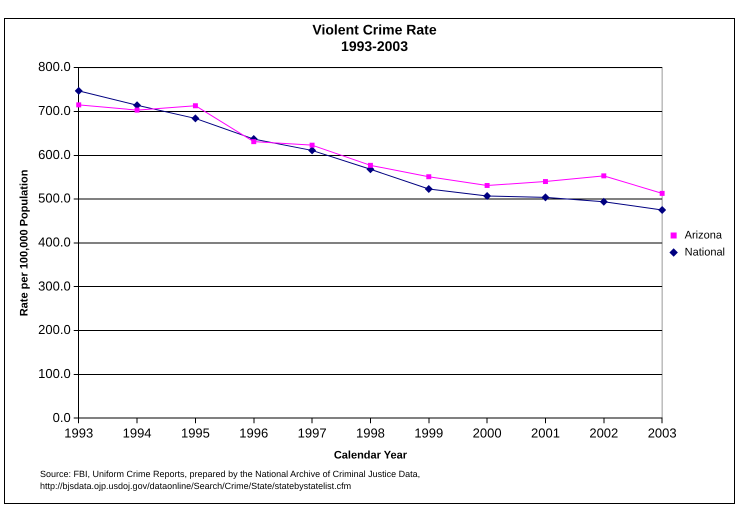 This screenshot has height=506, width=741. Describe the element at coordinates (195, 433) in the screenshot. I see `x-tick-label: 1995` at that location.